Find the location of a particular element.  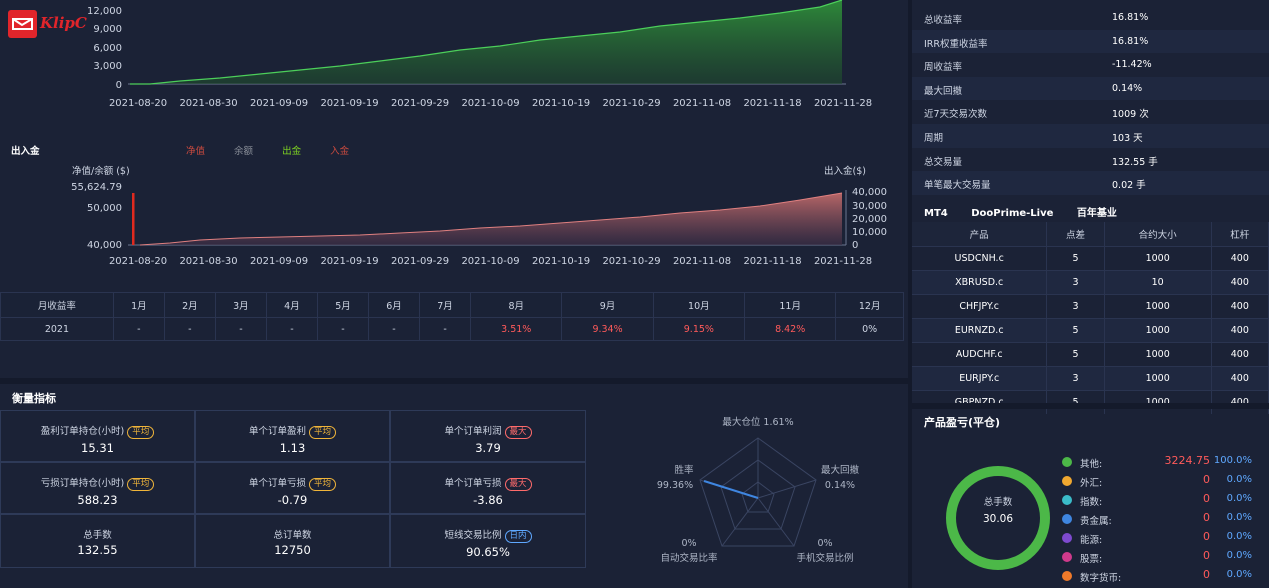

right-tick-label: 0 is located at coordinates (855, 245).